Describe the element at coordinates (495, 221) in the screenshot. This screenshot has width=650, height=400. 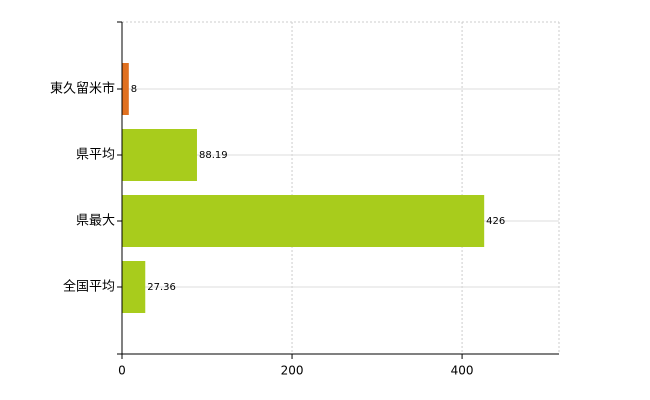
I see `value-label: 426` at that location.